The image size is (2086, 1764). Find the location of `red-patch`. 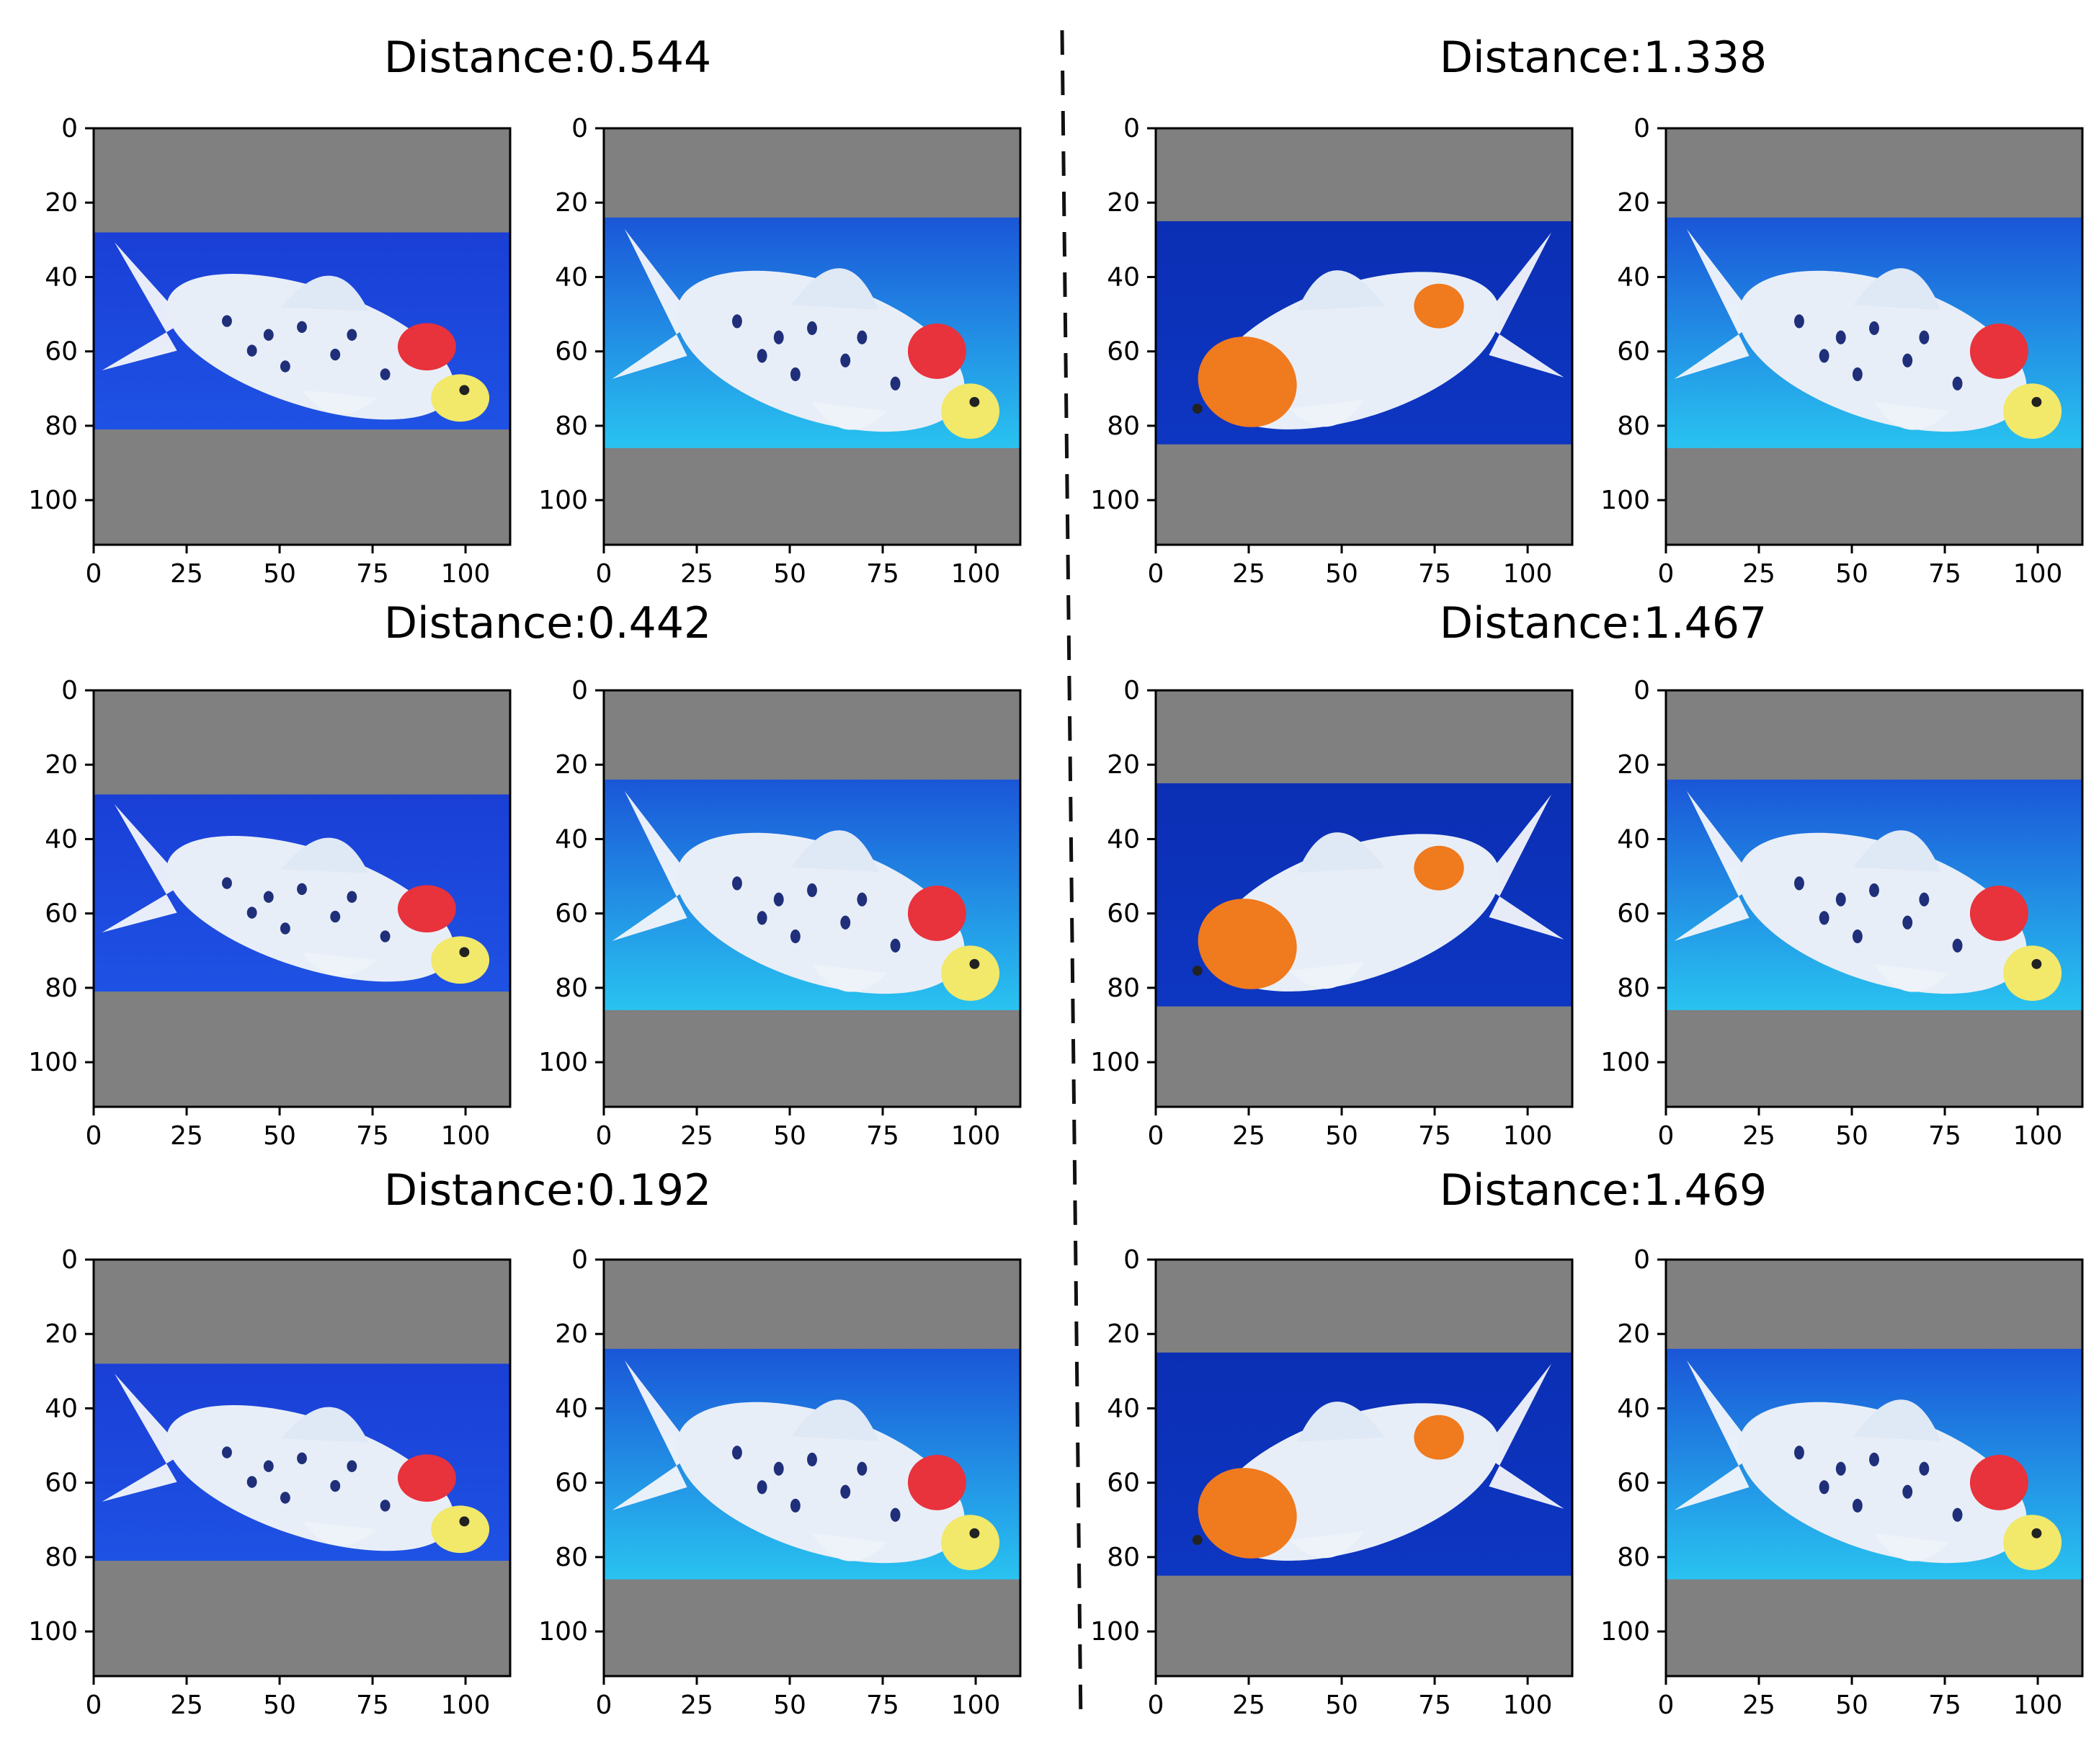

red-patch is located at coordinates (427, 346).